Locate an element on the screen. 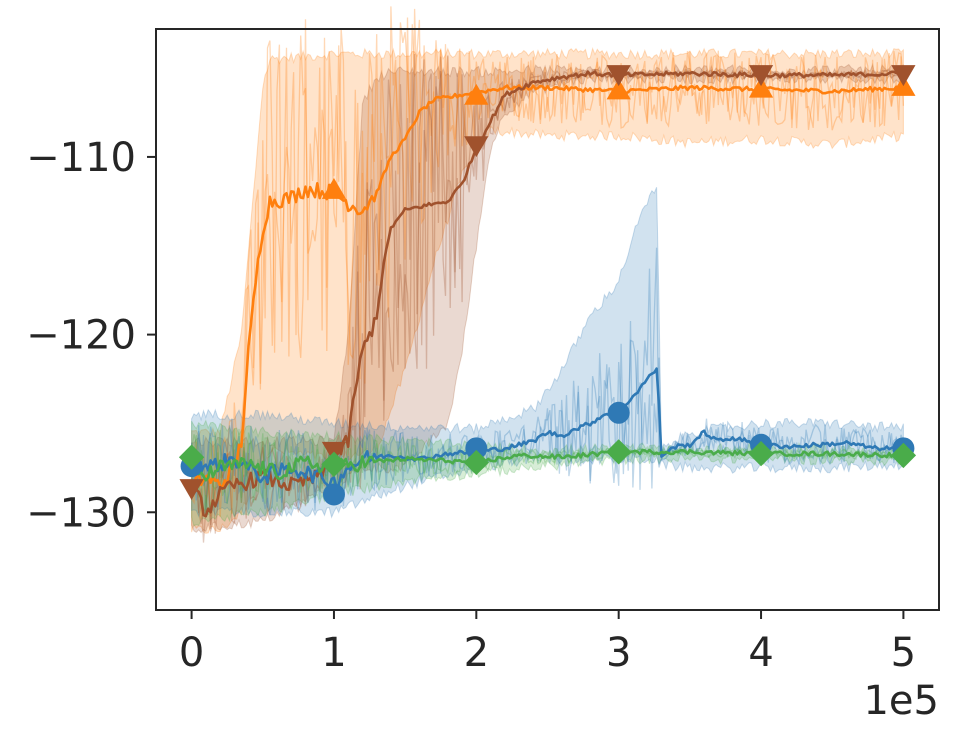  x-tick-label: 0 is located at coordinates (191, 653).